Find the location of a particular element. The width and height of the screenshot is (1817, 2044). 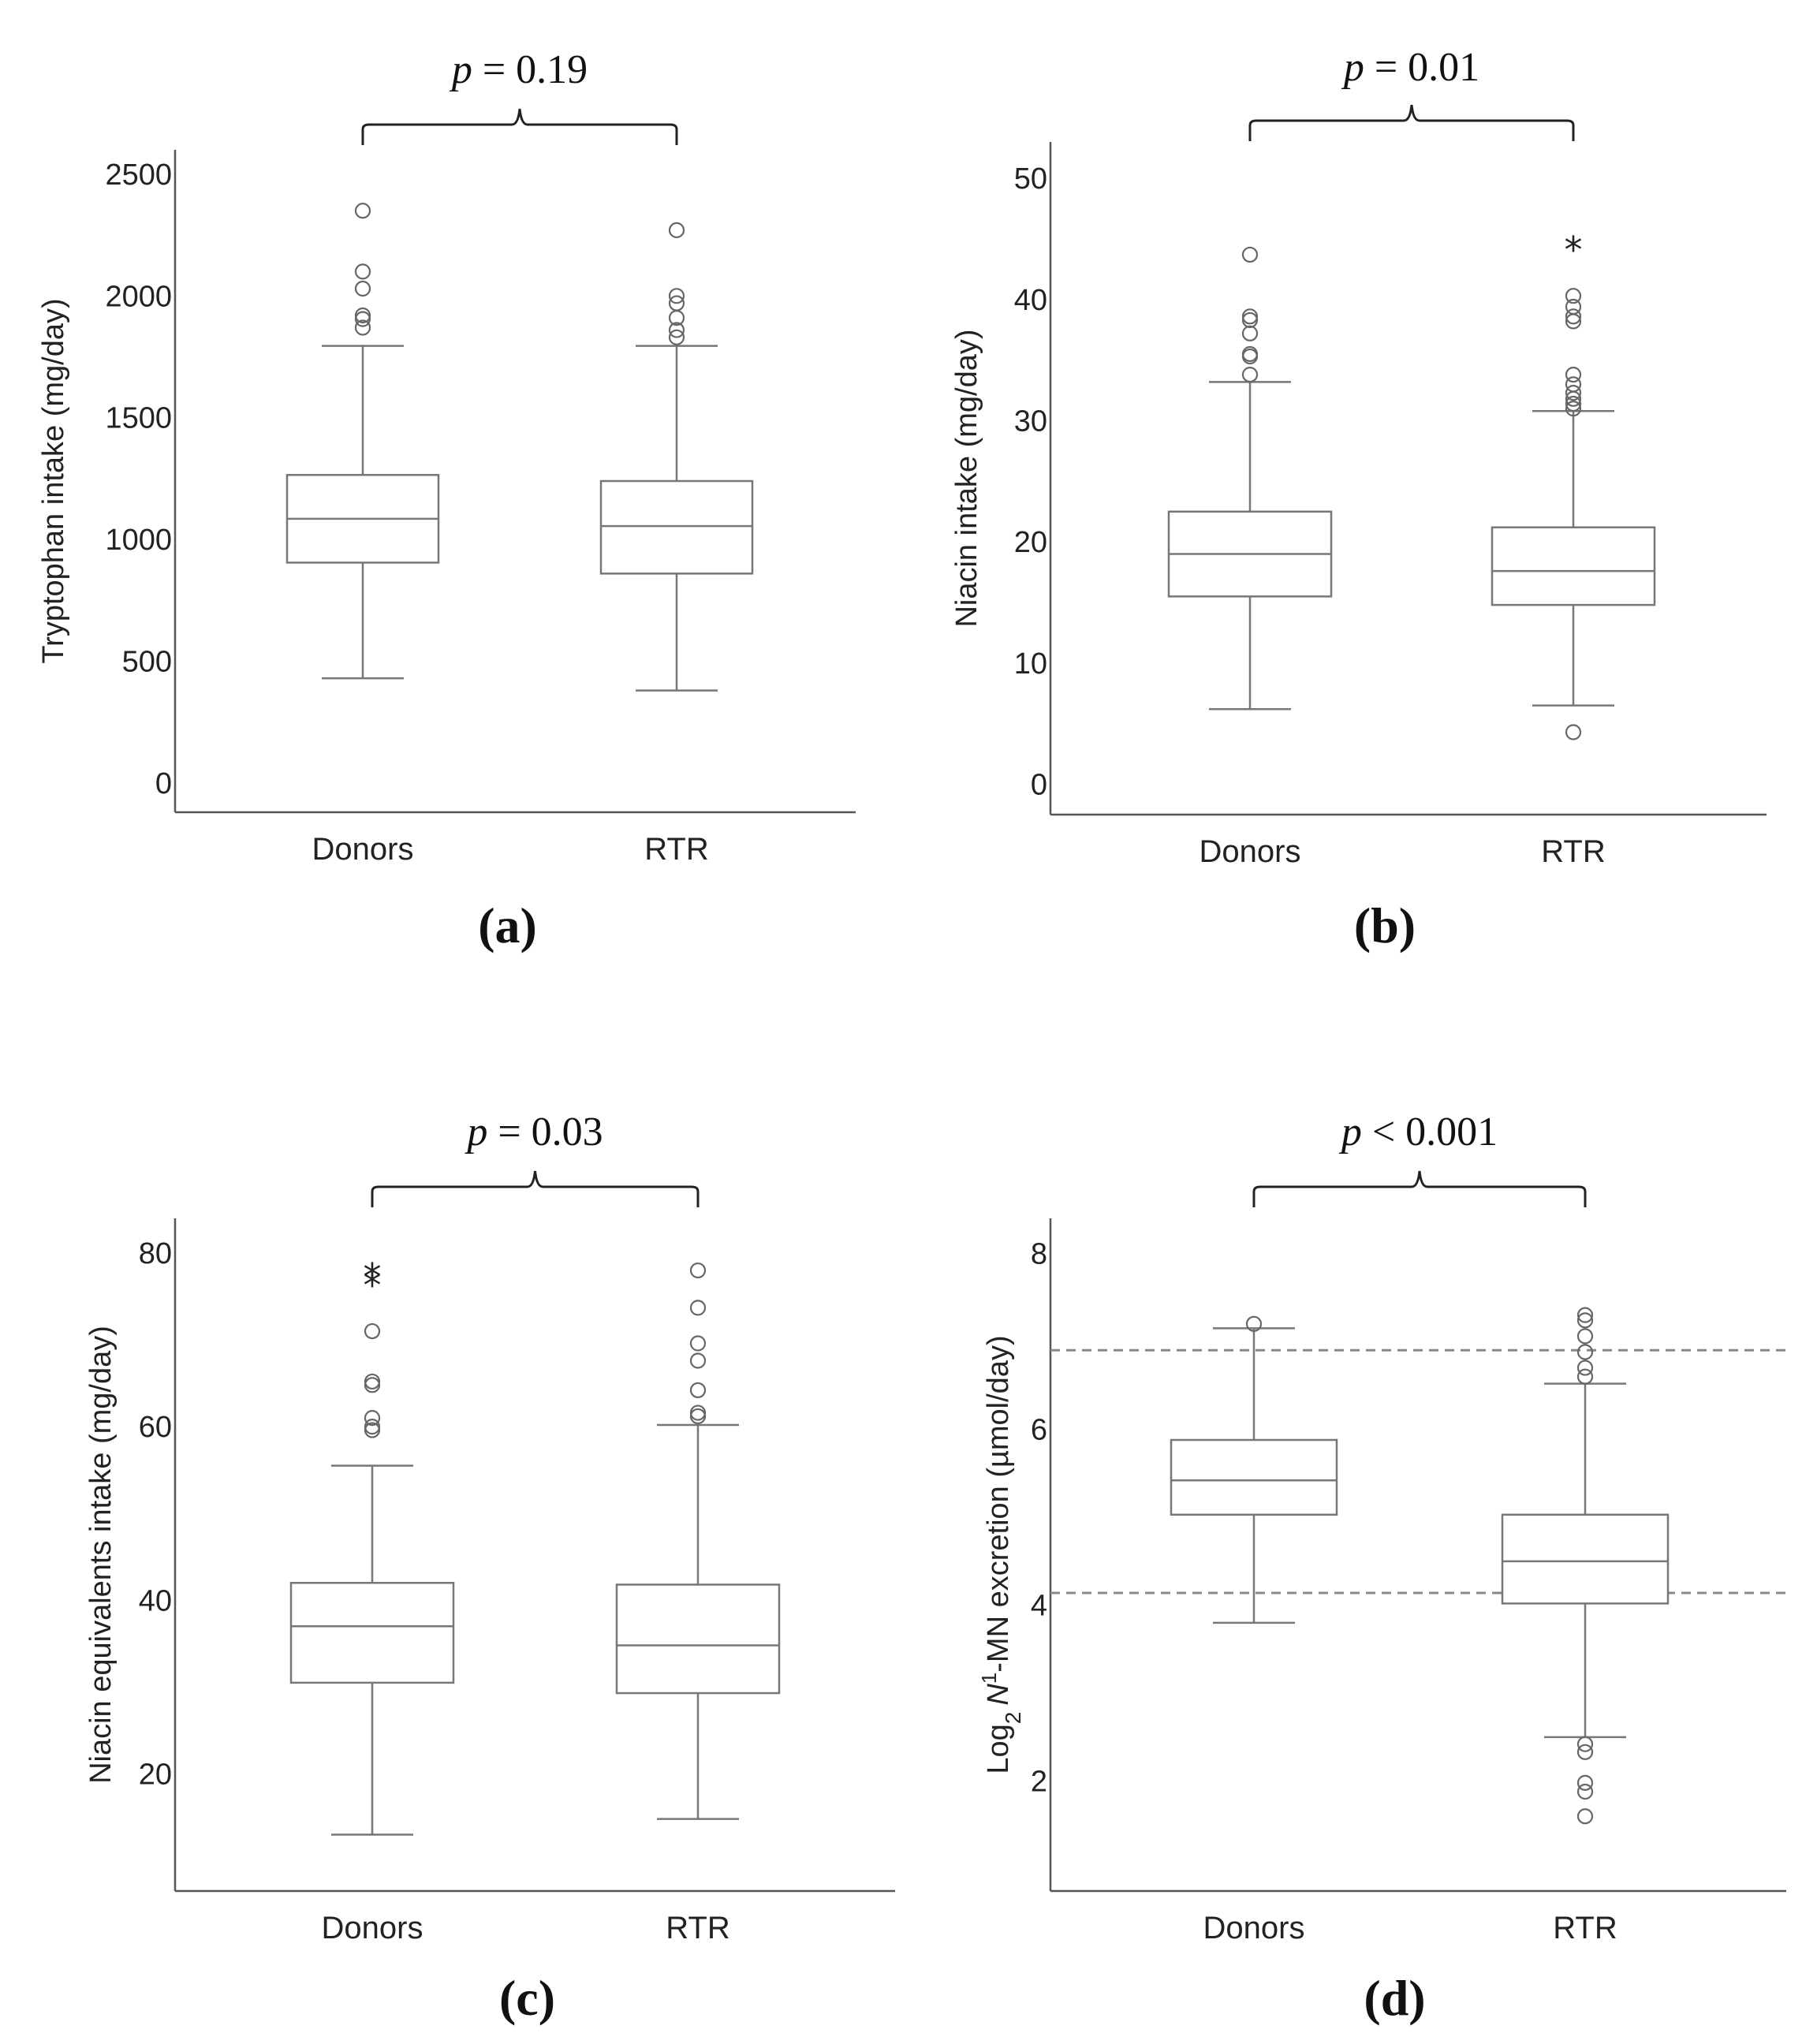

box-group-donors: ** is located at coordinates (372, 1545).